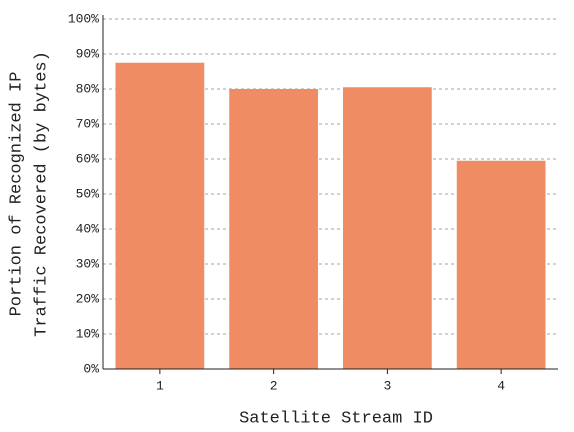 The height and width of the screenshot is (432, 574). Describe the element at coordinates (88, 53) in the screenshot. I see `y-tick-label: 90%` at that location.